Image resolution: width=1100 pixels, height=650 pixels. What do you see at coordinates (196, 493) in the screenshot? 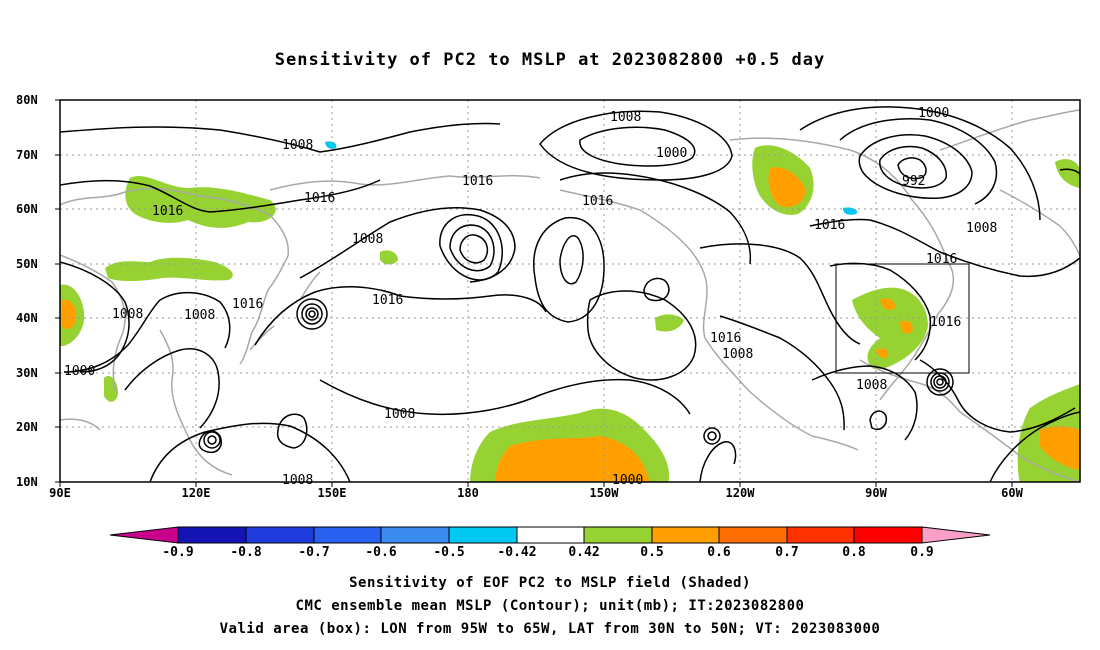
I see `lon-label: 120E` at bounding box center [196, 493].